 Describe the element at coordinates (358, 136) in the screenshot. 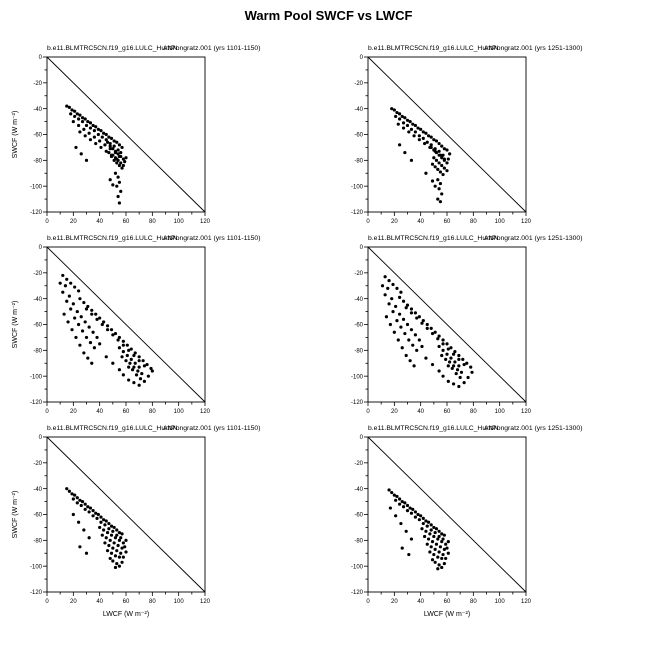

I see `y-tick-label: -60` at that location.